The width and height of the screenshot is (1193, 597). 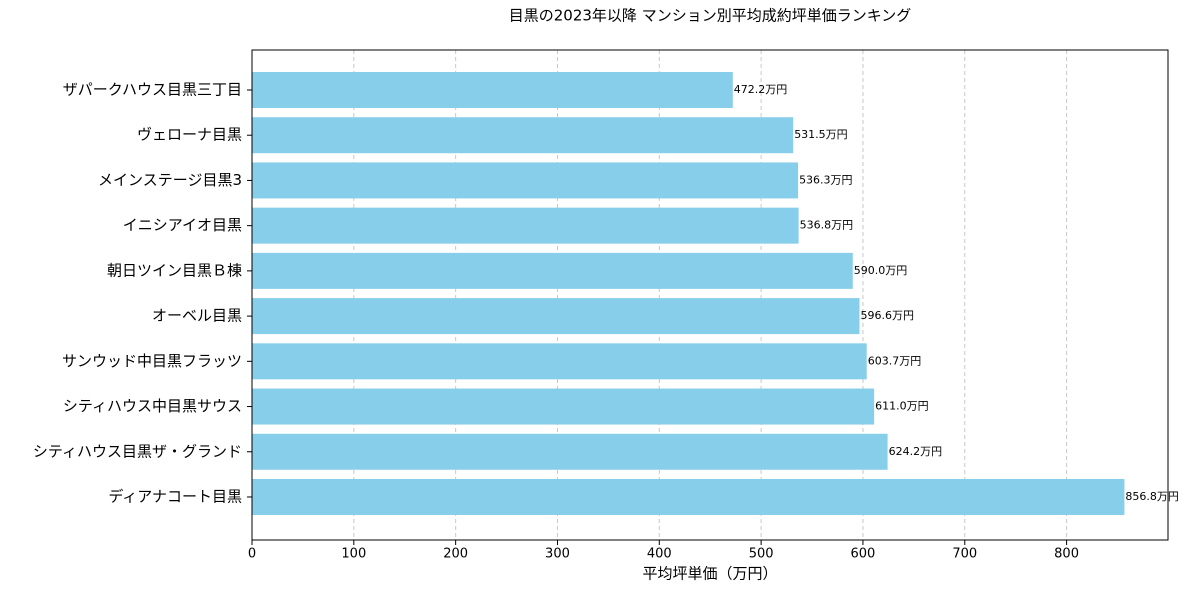 What do you see at coordinates (182, 225) in the screenshot?
I see `y-tick-label: イニシアイオ目黒` at bounding box center [182, 225].